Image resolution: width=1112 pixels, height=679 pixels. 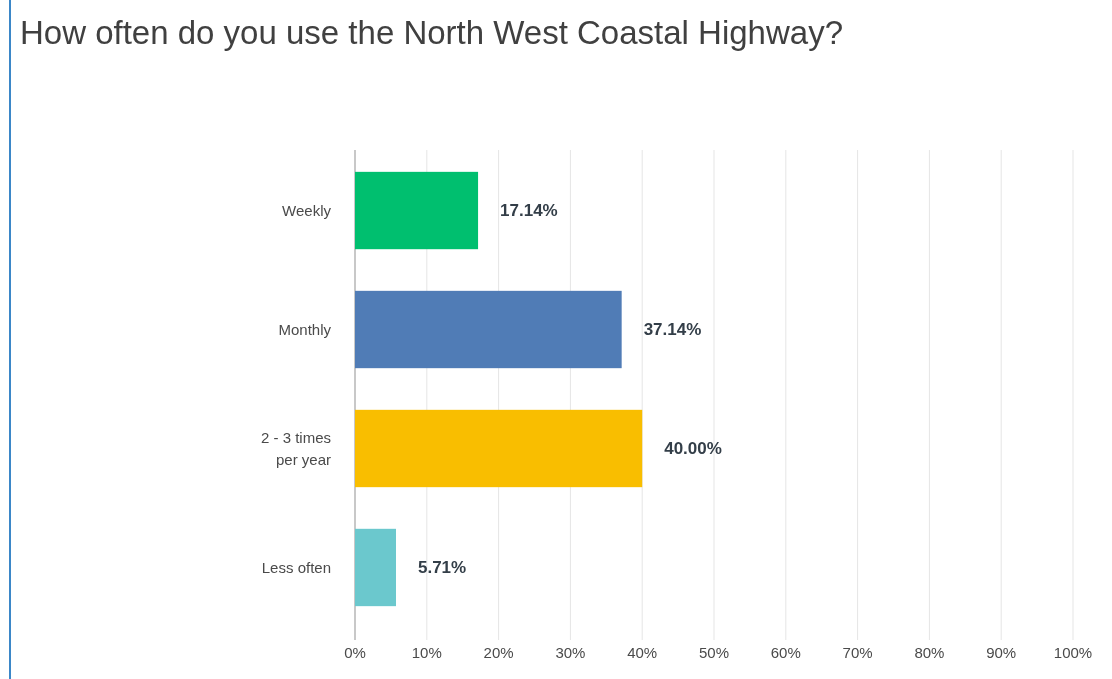 What do you see at coordinates (295, 448) in the screenshot?
I see `y-tick-label: 2 - 3 times per year` at bounding box center [295, 448].